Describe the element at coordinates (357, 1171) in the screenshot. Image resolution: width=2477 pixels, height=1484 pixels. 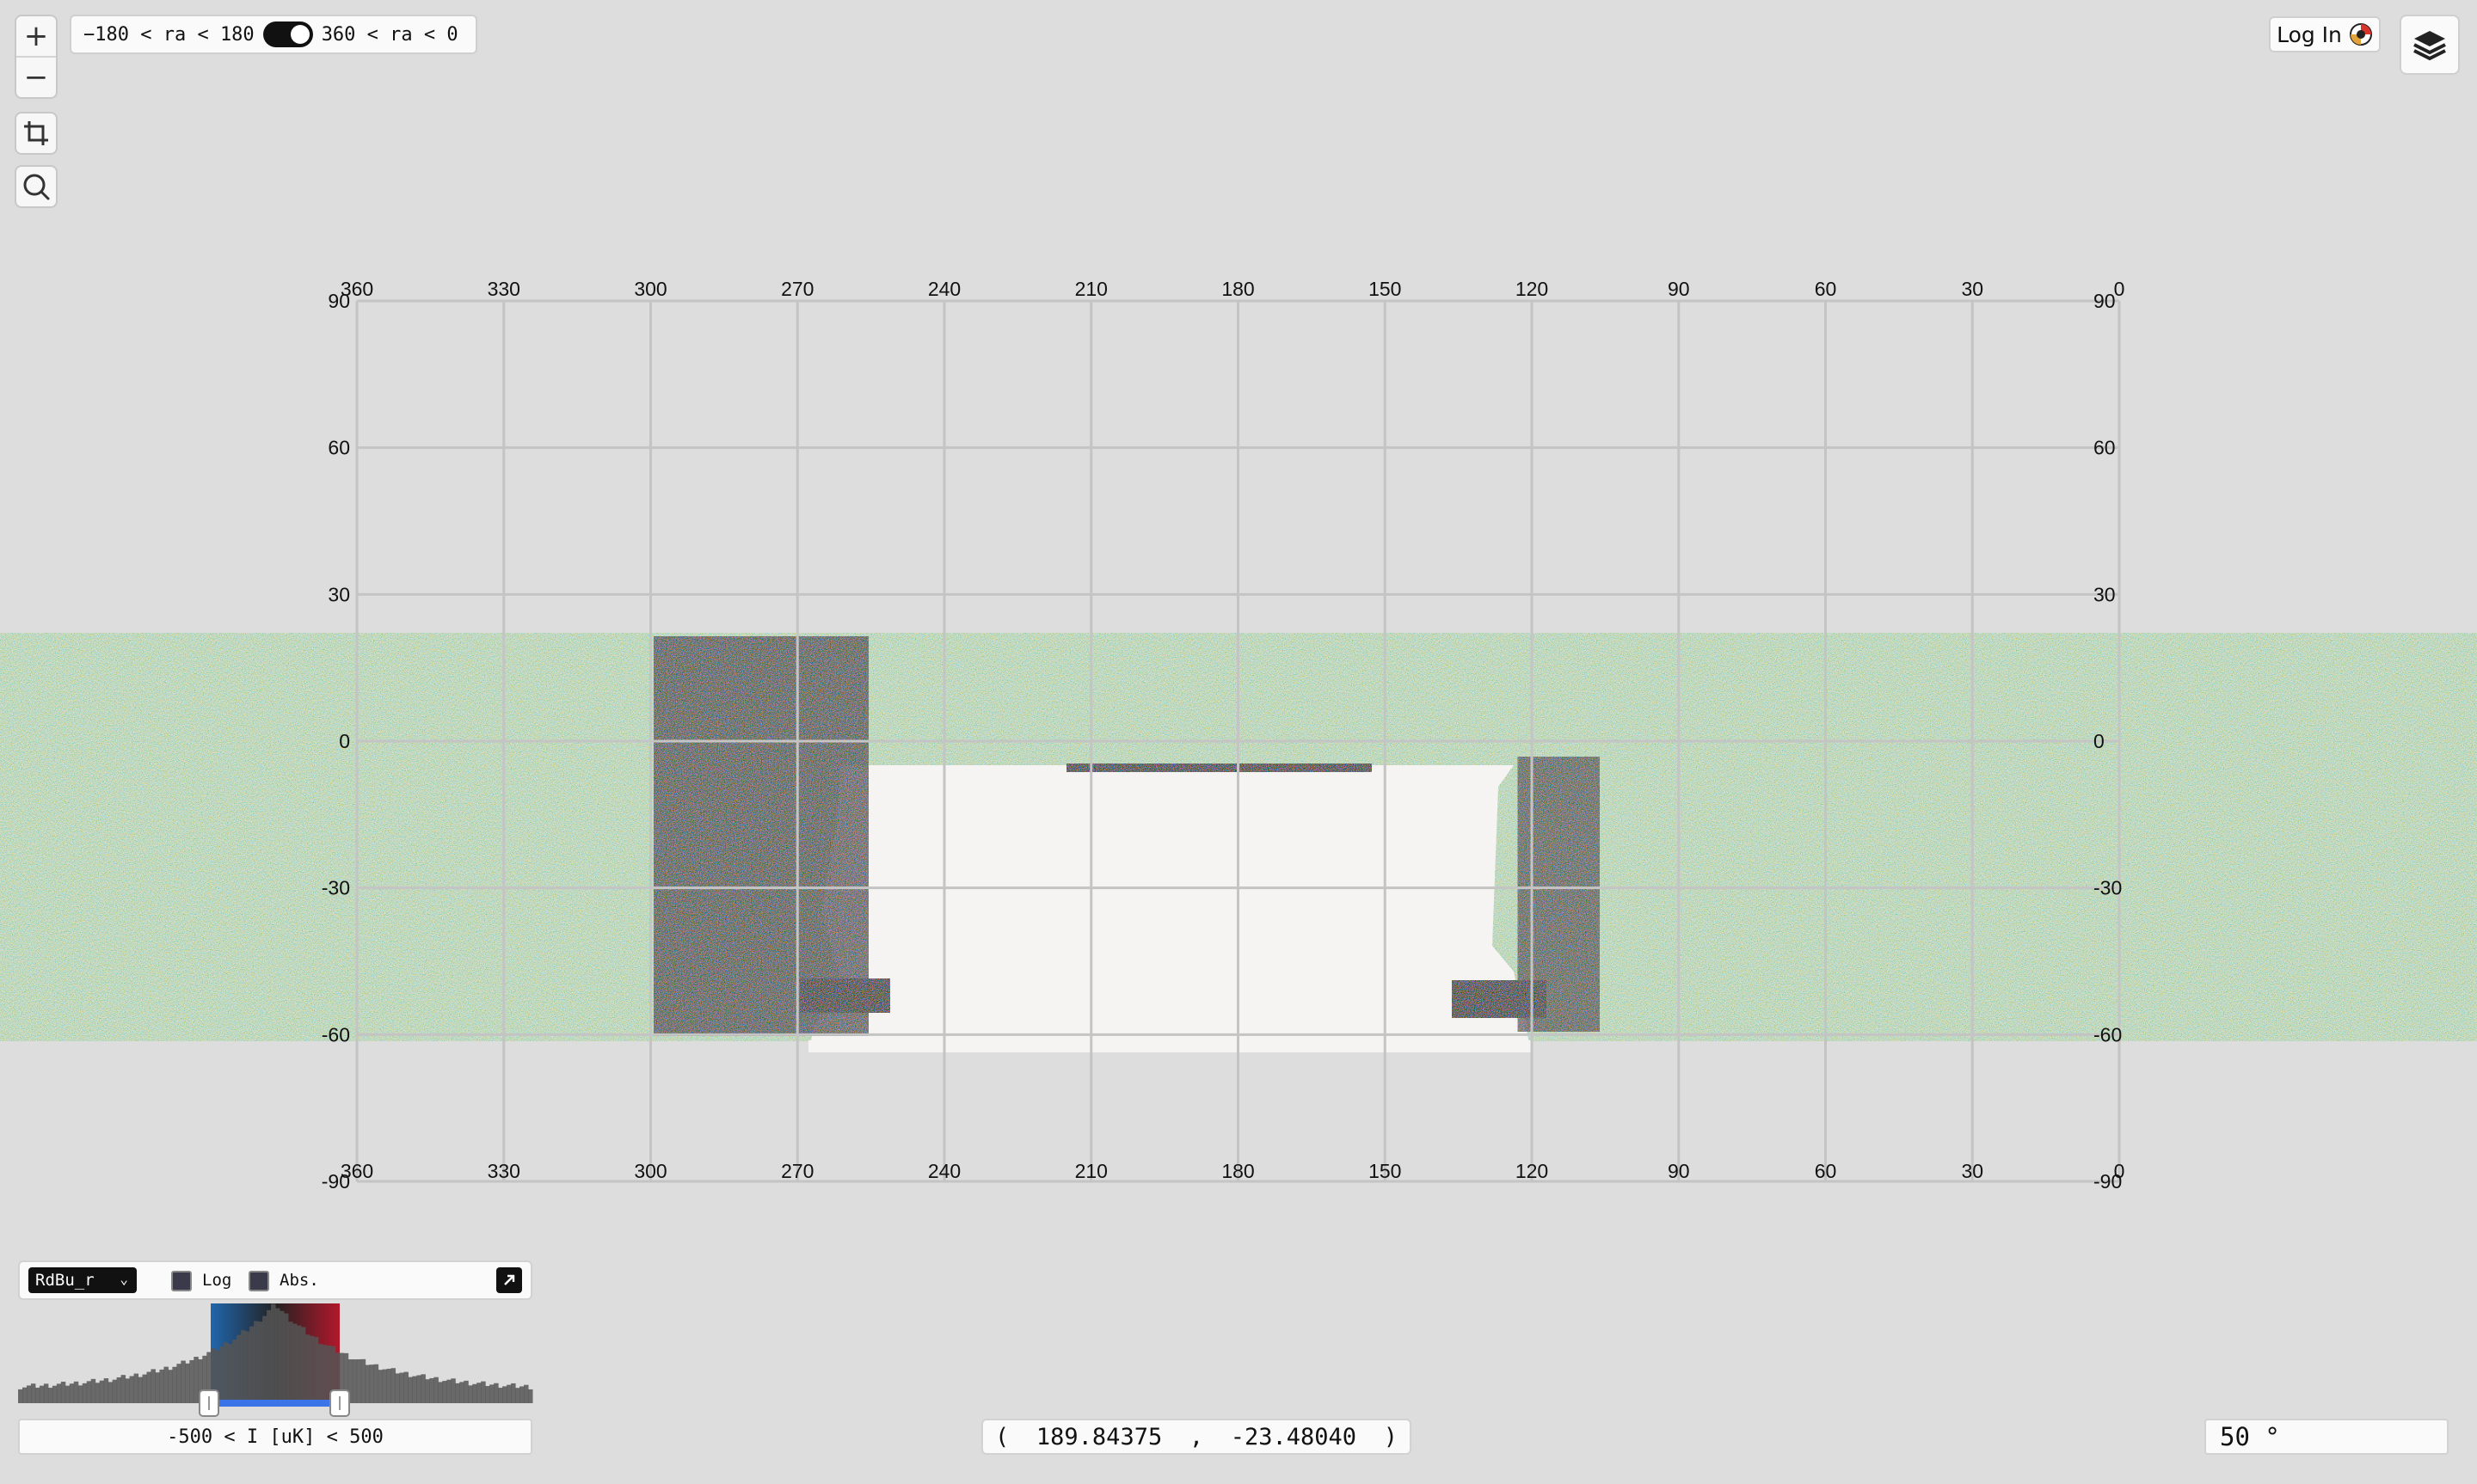
I see `ra-tick-label-bottom: 360` at that location.